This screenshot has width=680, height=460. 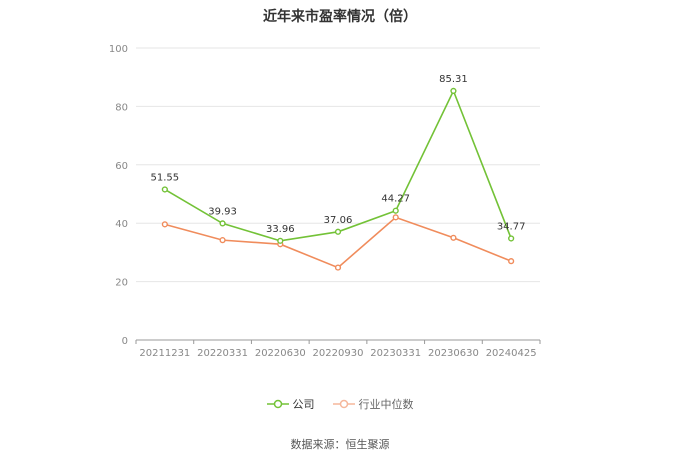 What do you see at coordinates (395, 199) in the screenshot?
I see `company-data-label: 44.27` at bounding box center [395, 199].